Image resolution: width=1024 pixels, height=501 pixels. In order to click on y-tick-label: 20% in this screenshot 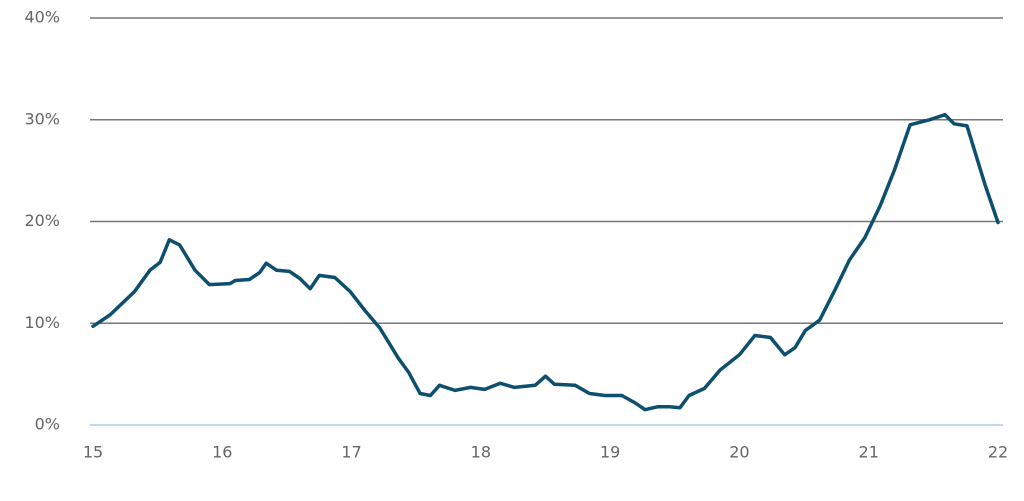, I will do `click(42, 220)`.